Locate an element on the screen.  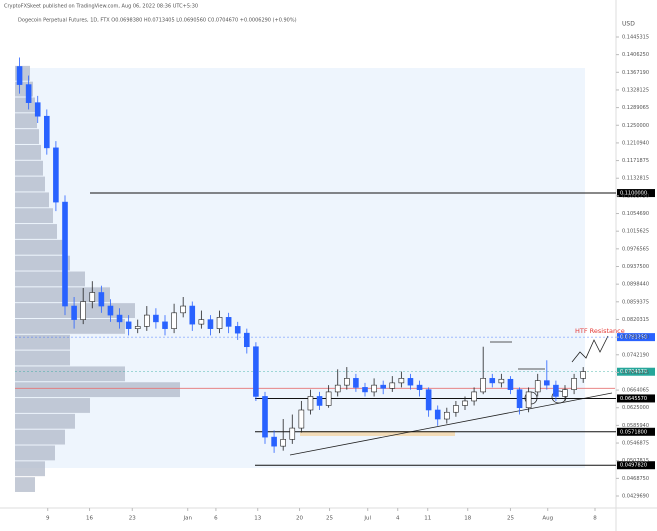
circle-mark is located at coordinates (559, 397).